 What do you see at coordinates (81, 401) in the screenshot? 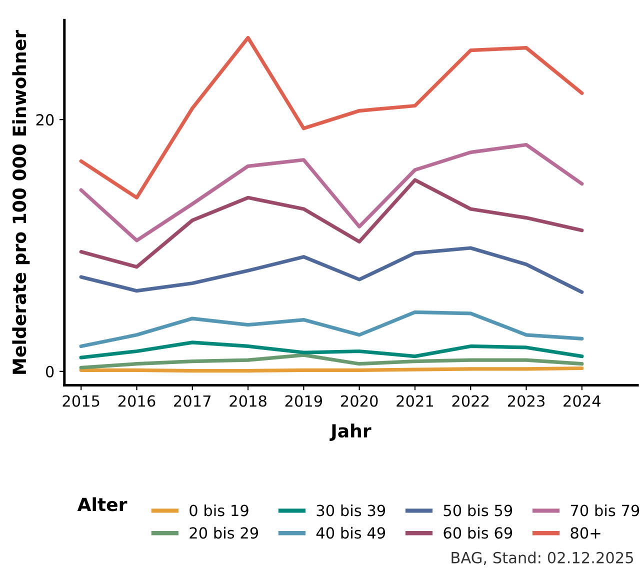
I see `x-tick-label: 2015` at bounding box center [81, 401].